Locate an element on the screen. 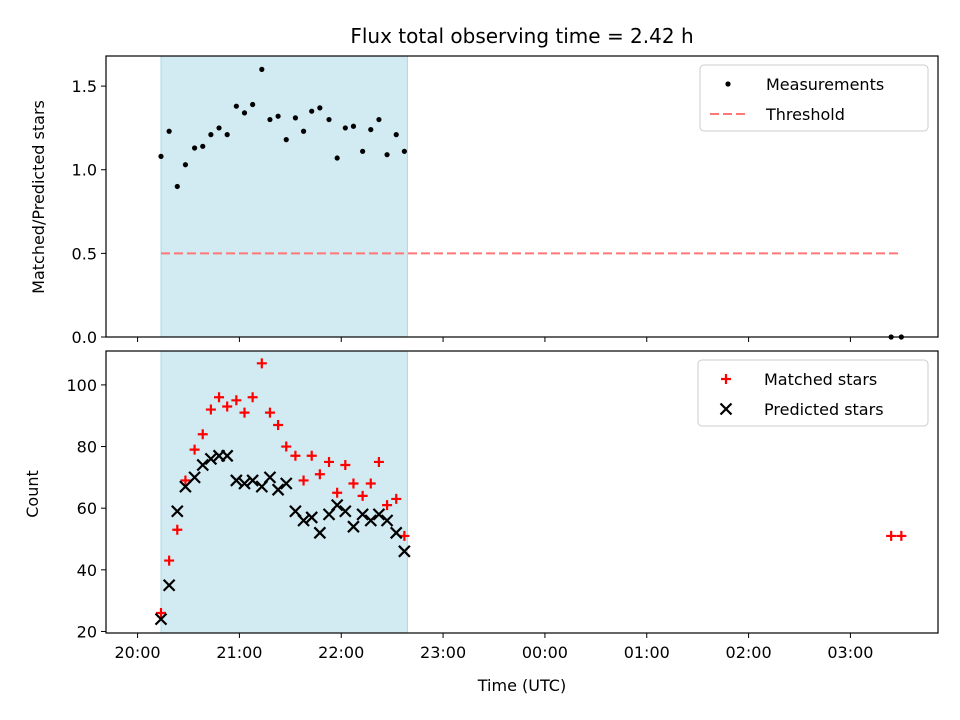 The height and width of the screenshot is (720, 960). ratio-y-tick-label: 0.5 is located at coordinates (84, 253).